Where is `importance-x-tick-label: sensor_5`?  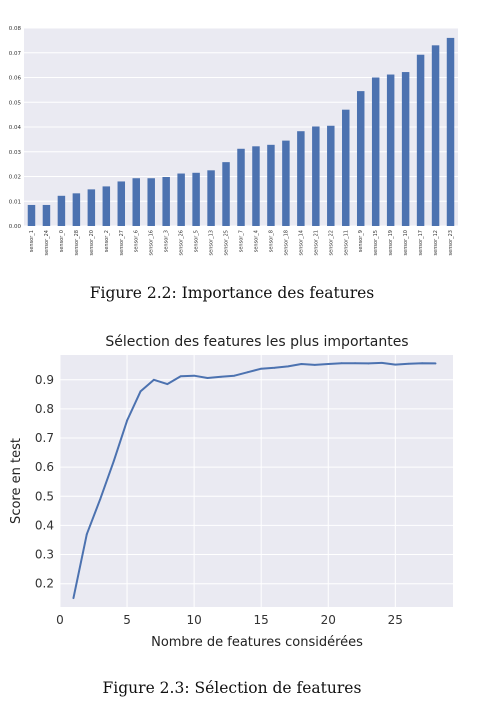
importance-x-tick-label: sensor_5 is located at coordinates (197, 241).